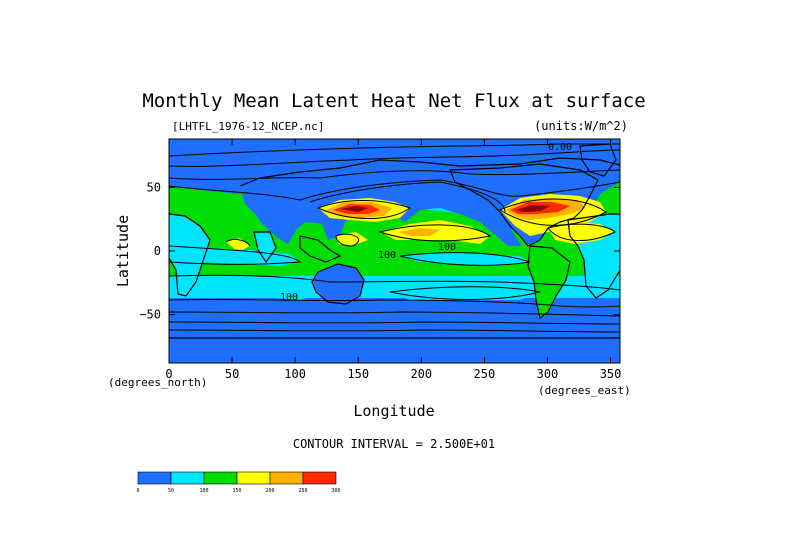  Describe the element at coordinates (168, 374) in the screenshot. I see `x-tick-label: 0` at that location.